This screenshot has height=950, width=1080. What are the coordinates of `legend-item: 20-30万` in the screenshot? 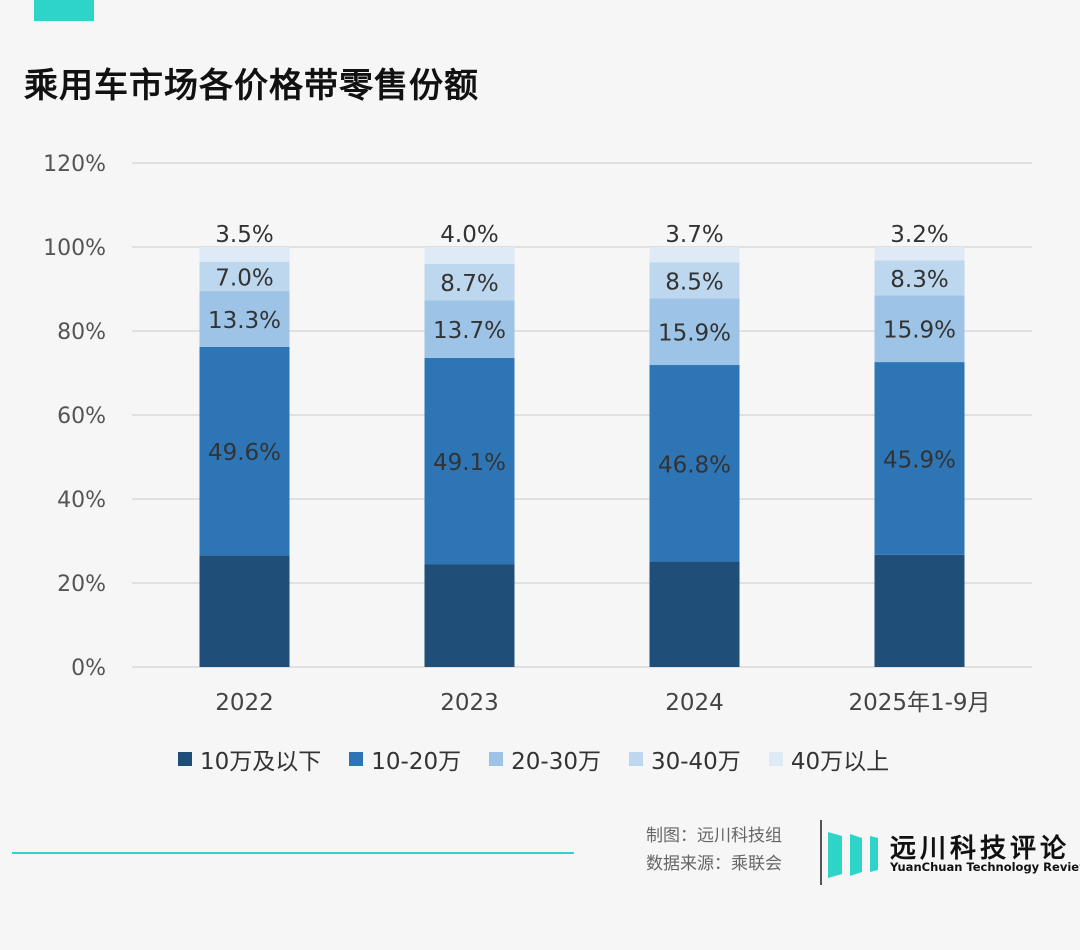 It's located at (545, 759).